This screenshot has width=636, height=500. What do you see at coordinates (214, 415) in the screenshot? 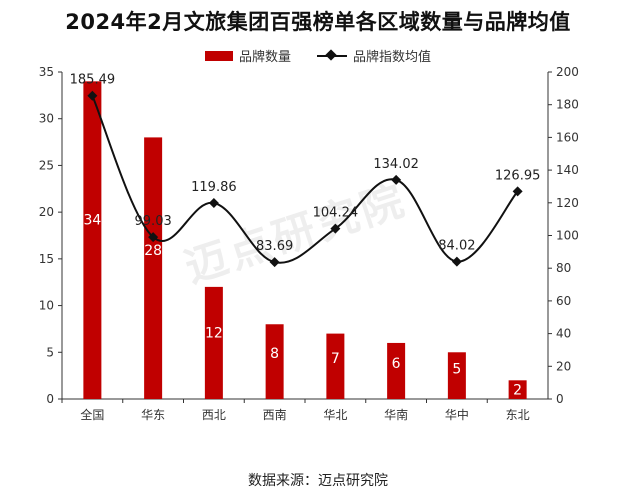
I see `x-tick-label: 西北` at bounding box center [214, 415].